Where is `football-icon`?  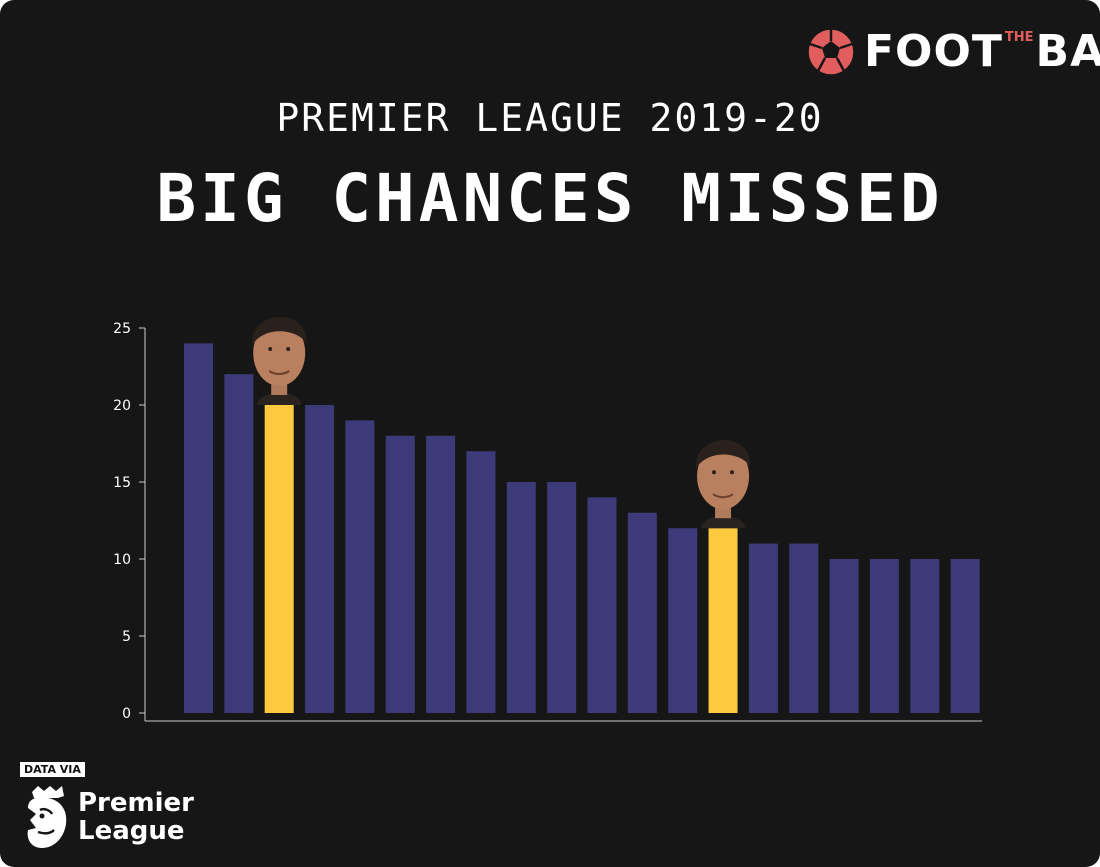
football-icon is located at coordinates (831, 51).